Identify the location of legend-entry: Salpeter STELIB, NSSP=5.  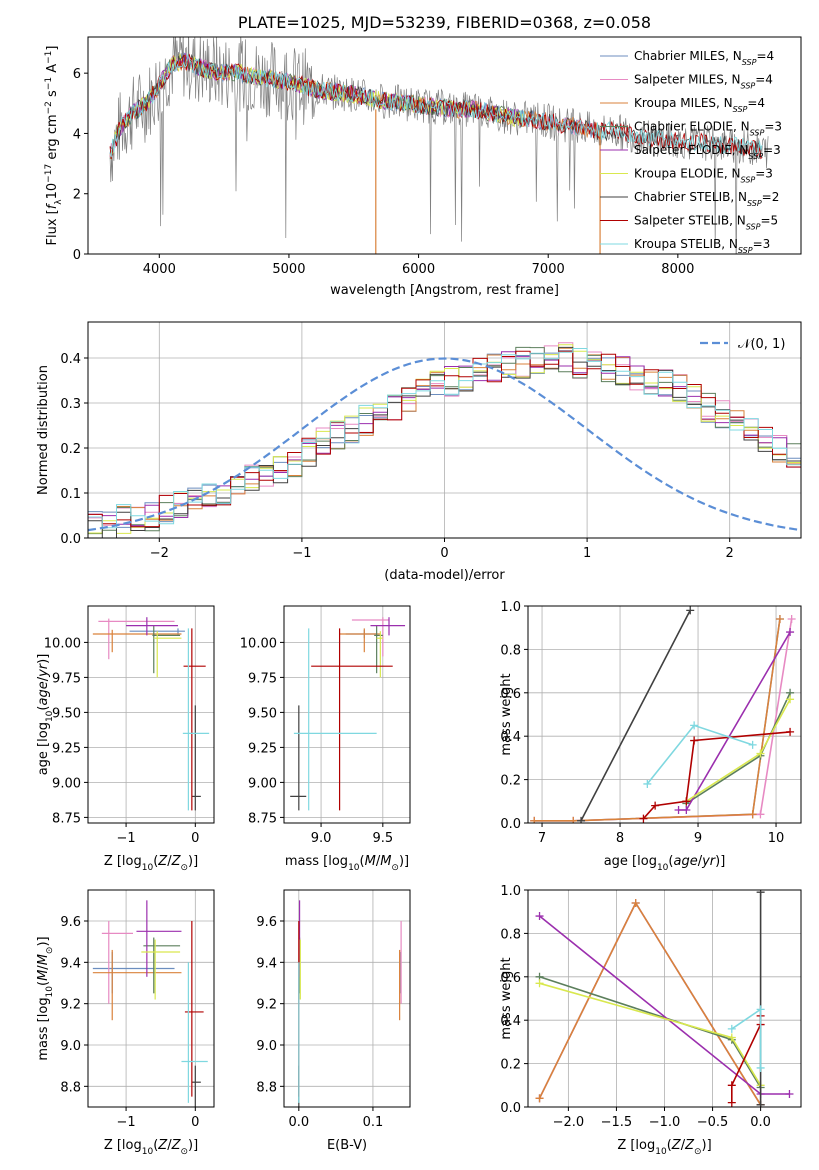
(706, 223).